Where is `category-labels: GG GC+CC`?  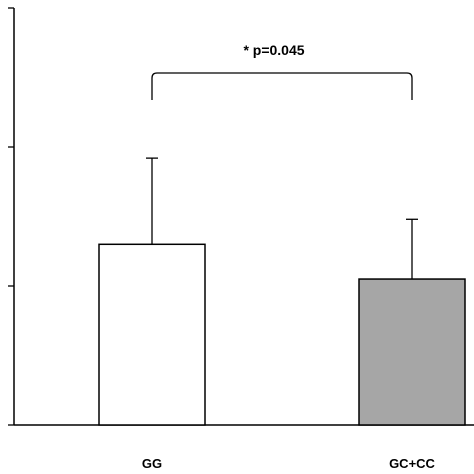 category-labels: GG GC+CC is located at coordinates (289, 463).